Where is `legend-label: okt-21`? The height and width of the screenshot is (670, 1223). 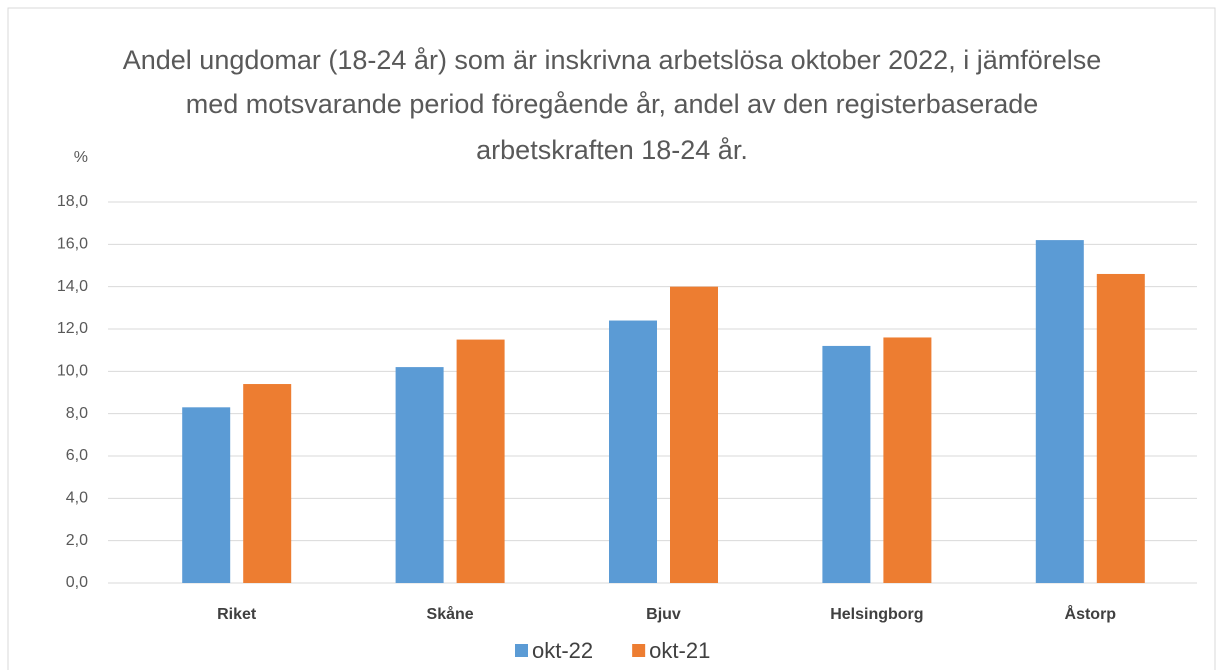
legend-label: okt-21 is located at coordinates (679, 650).